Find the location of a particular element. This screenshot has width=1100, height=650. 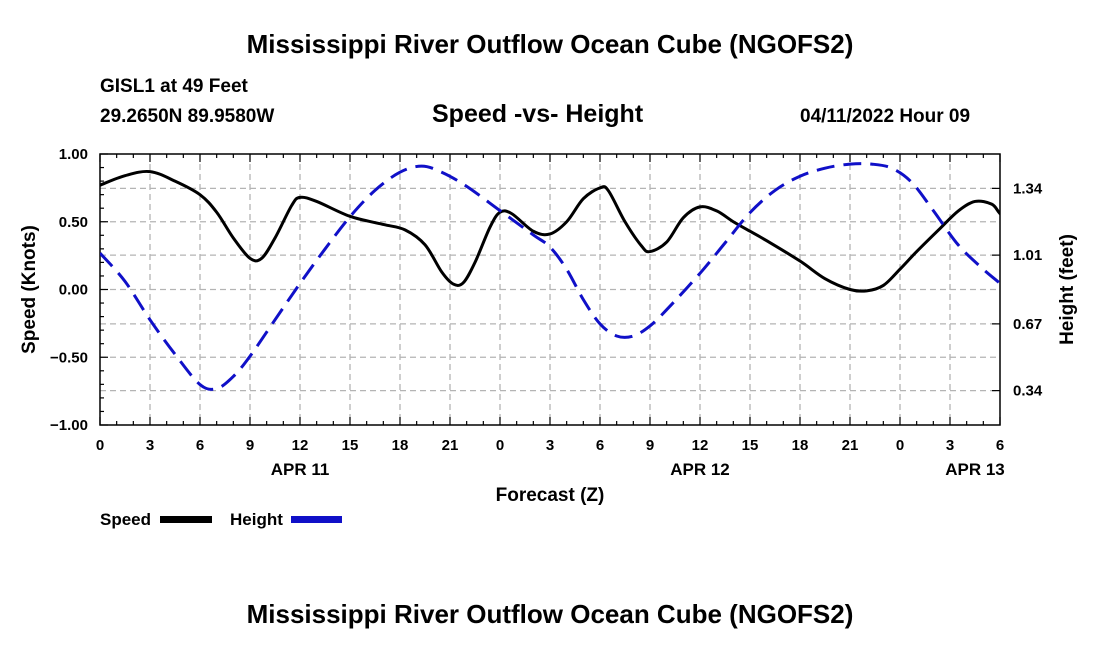

legend-speed-swatch is located at coordinates (186, 519).